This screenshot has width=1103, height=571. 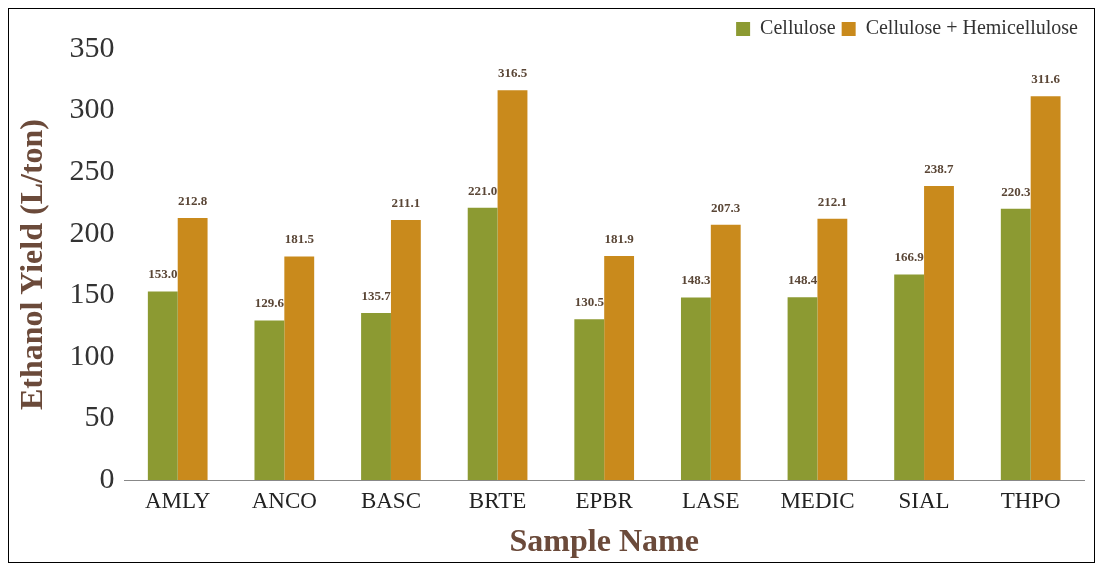 I want to click on data-label: 153.0, so click(x=163, y=274).